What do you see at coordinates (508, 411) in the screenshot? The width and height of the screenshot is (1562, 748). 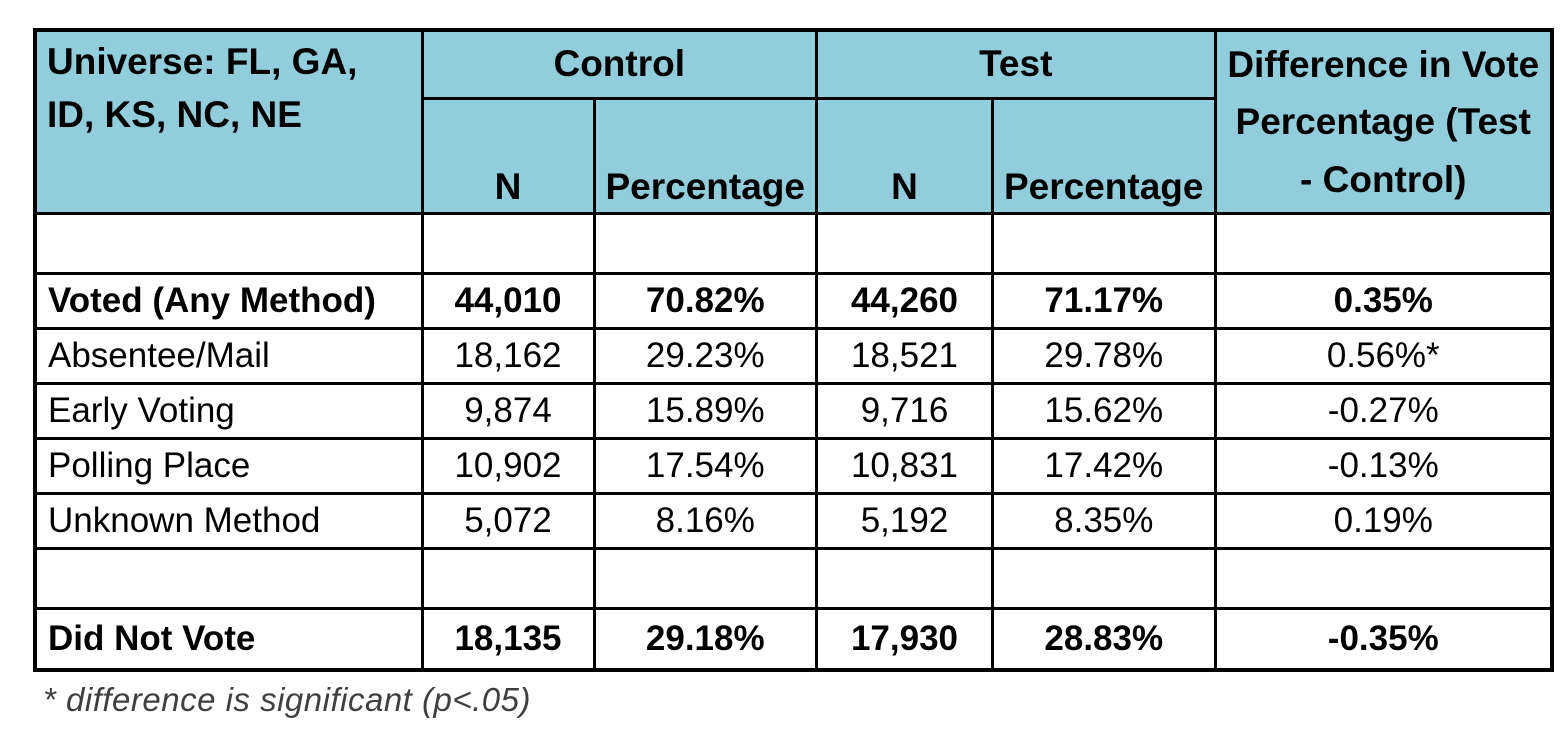 I see `control-n-cell: 9,874` at bounding box center [508, 411].